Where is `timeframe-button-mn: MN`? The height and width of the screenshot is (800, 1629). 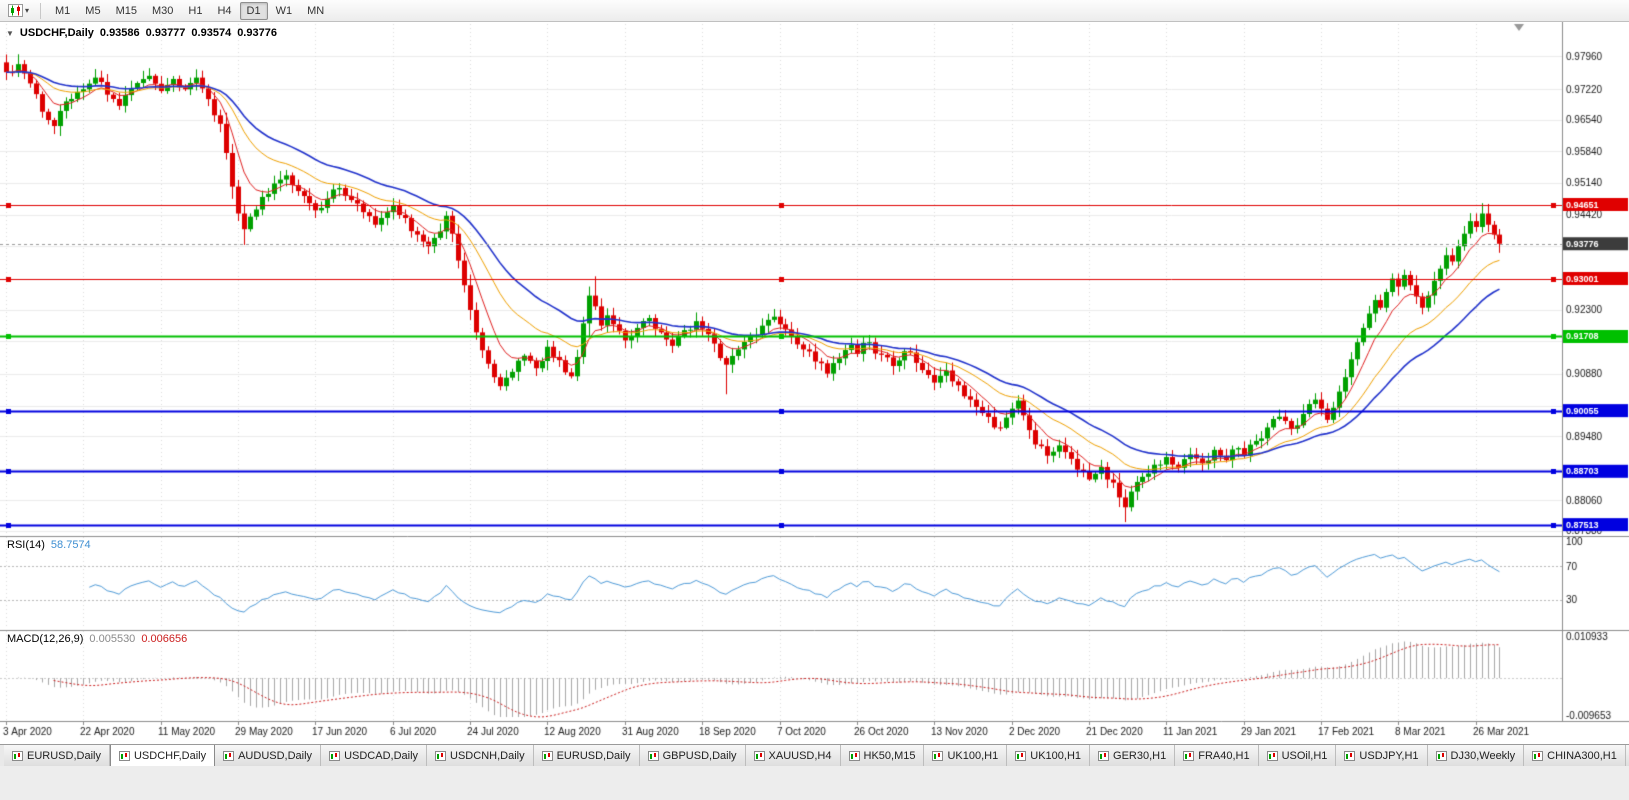
timeframe-button-mn: MN is located at coordinates (315, 11).